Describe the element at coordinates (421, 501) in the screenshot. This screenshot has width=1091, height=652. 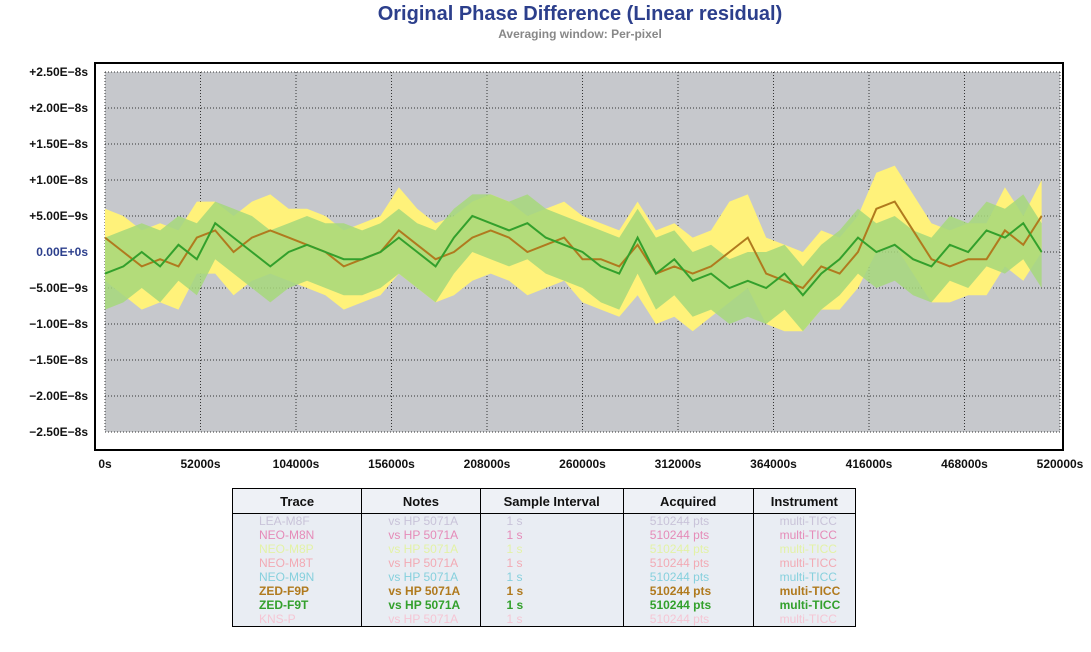
I see `column-header: Notes` at that location.